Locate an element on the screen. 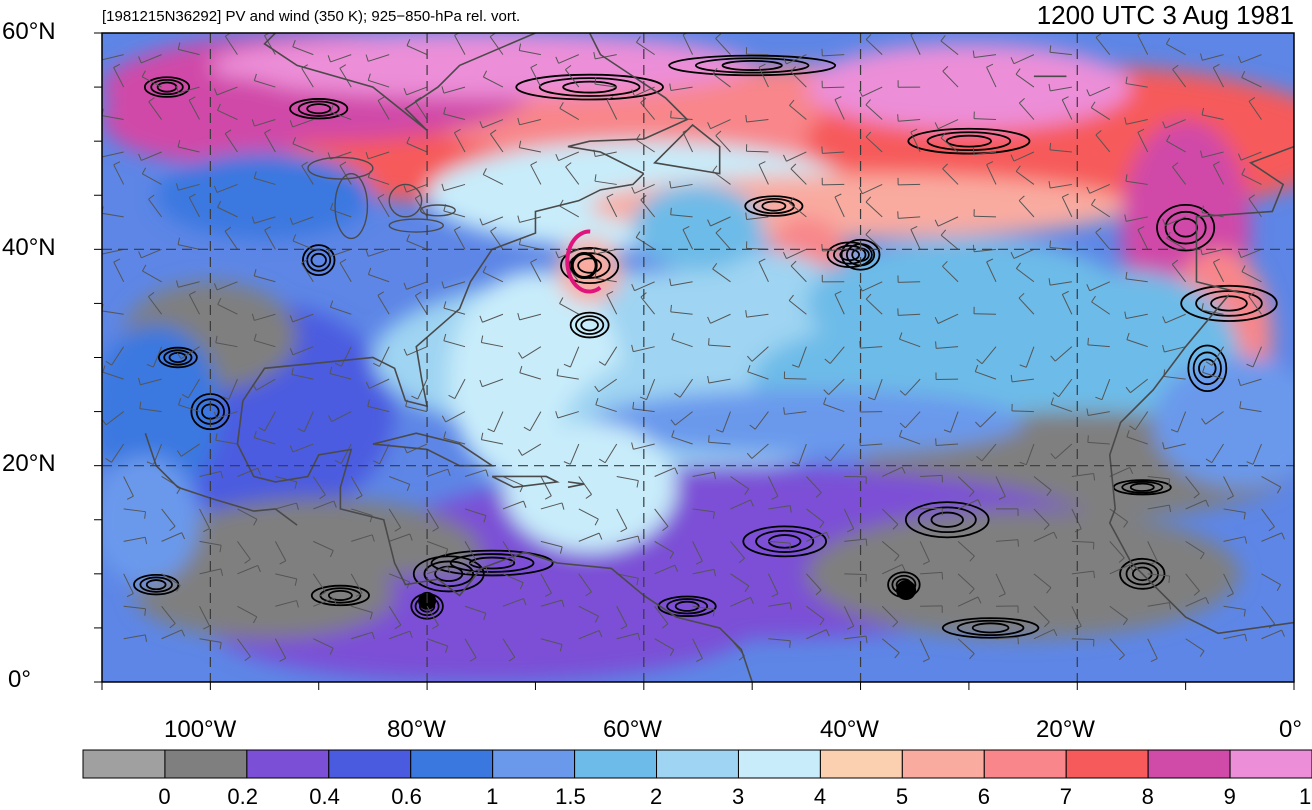 The image size is (1312, 810). colorbar-label: 4 is located at coordinates (820, 796).